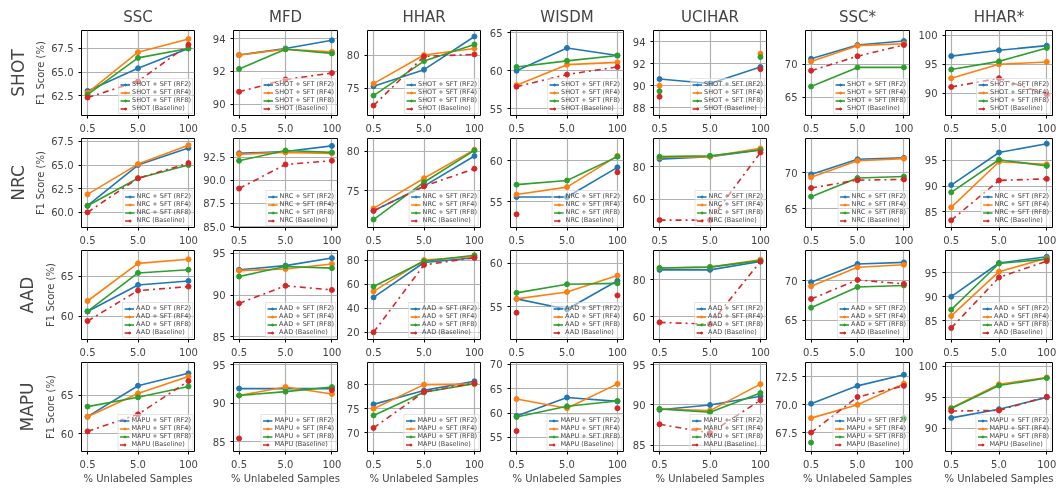 The height and width of the screenshot is (502, 1063). What do you see at coordinates (214, 227) in the screenshot?
I see `y-tick-label: 85.0` at bounding box center [214, 227].